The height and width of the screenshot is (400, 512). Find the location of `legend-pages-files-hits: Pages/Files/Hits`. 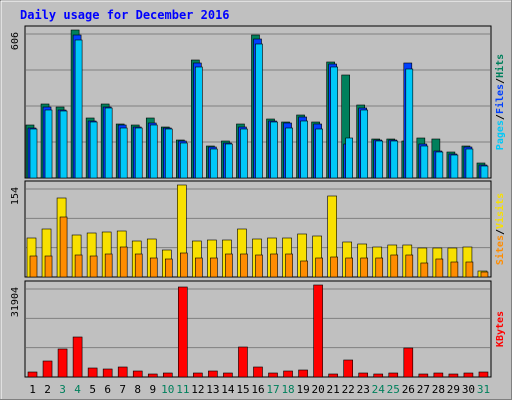

legend-pages-files-hits: Pages/Files/Hits is located at coordinates (500, 102).